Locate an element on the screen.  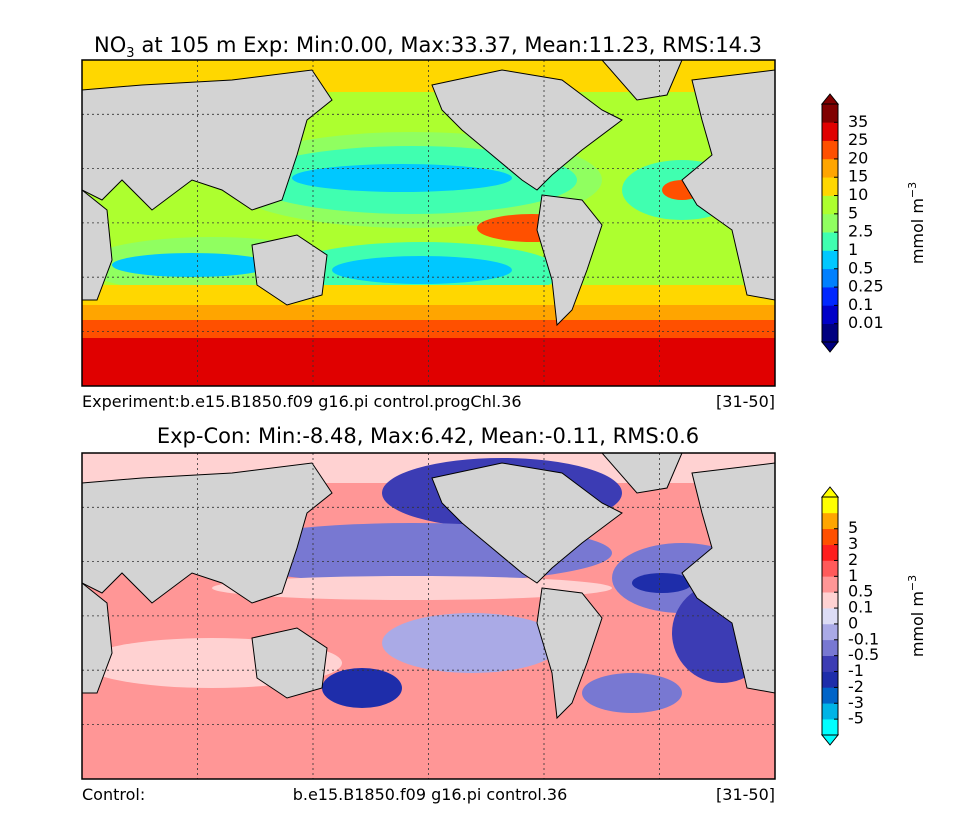
title-subscript: 3 is located at coordinates (130, 53).